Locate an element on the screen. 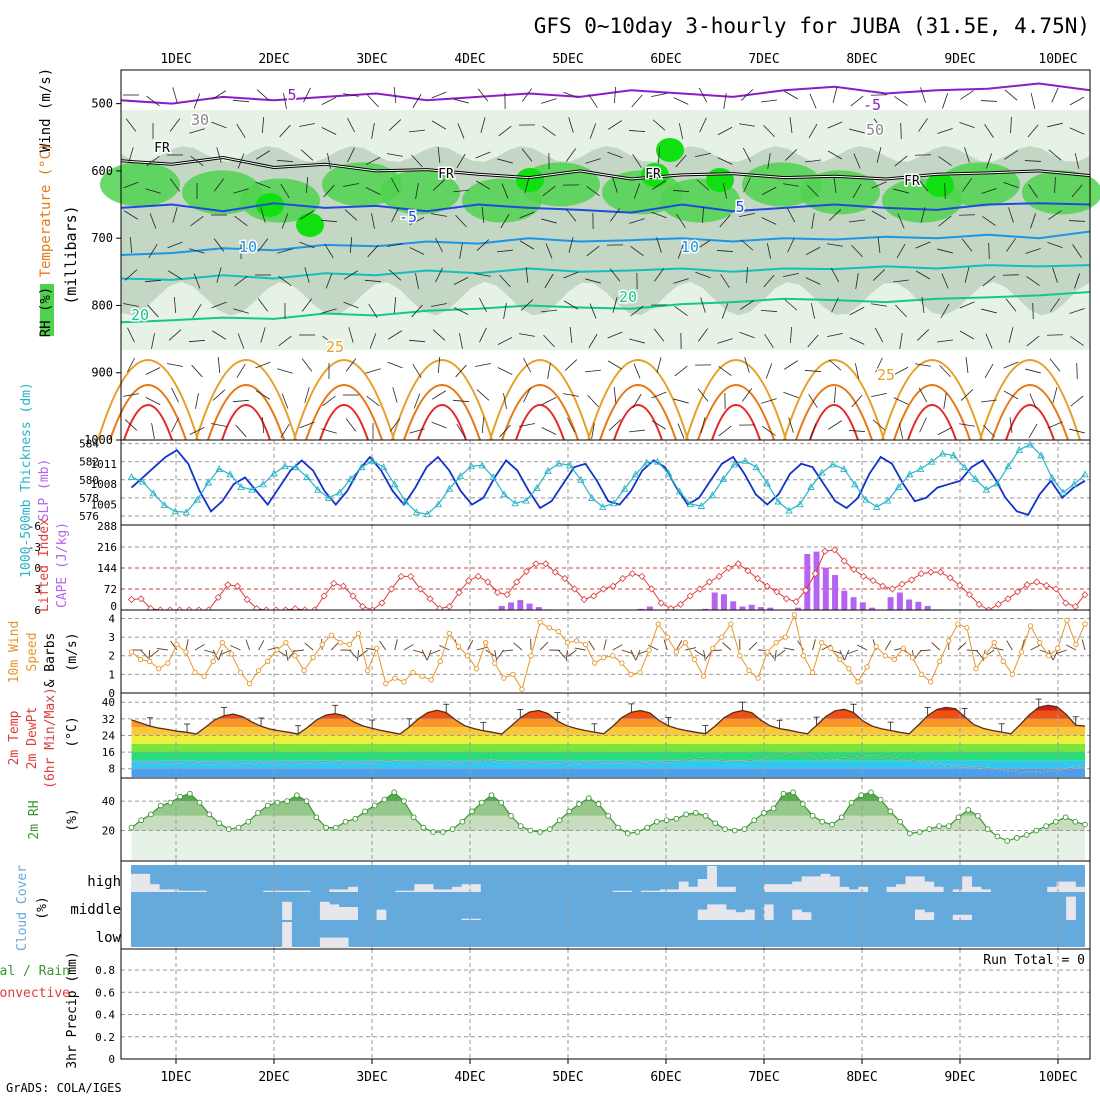 Image resolution: width=1100 pixels, height=1100 pixels. temp-tick-label: 32 is located at coordinates (108, 719).